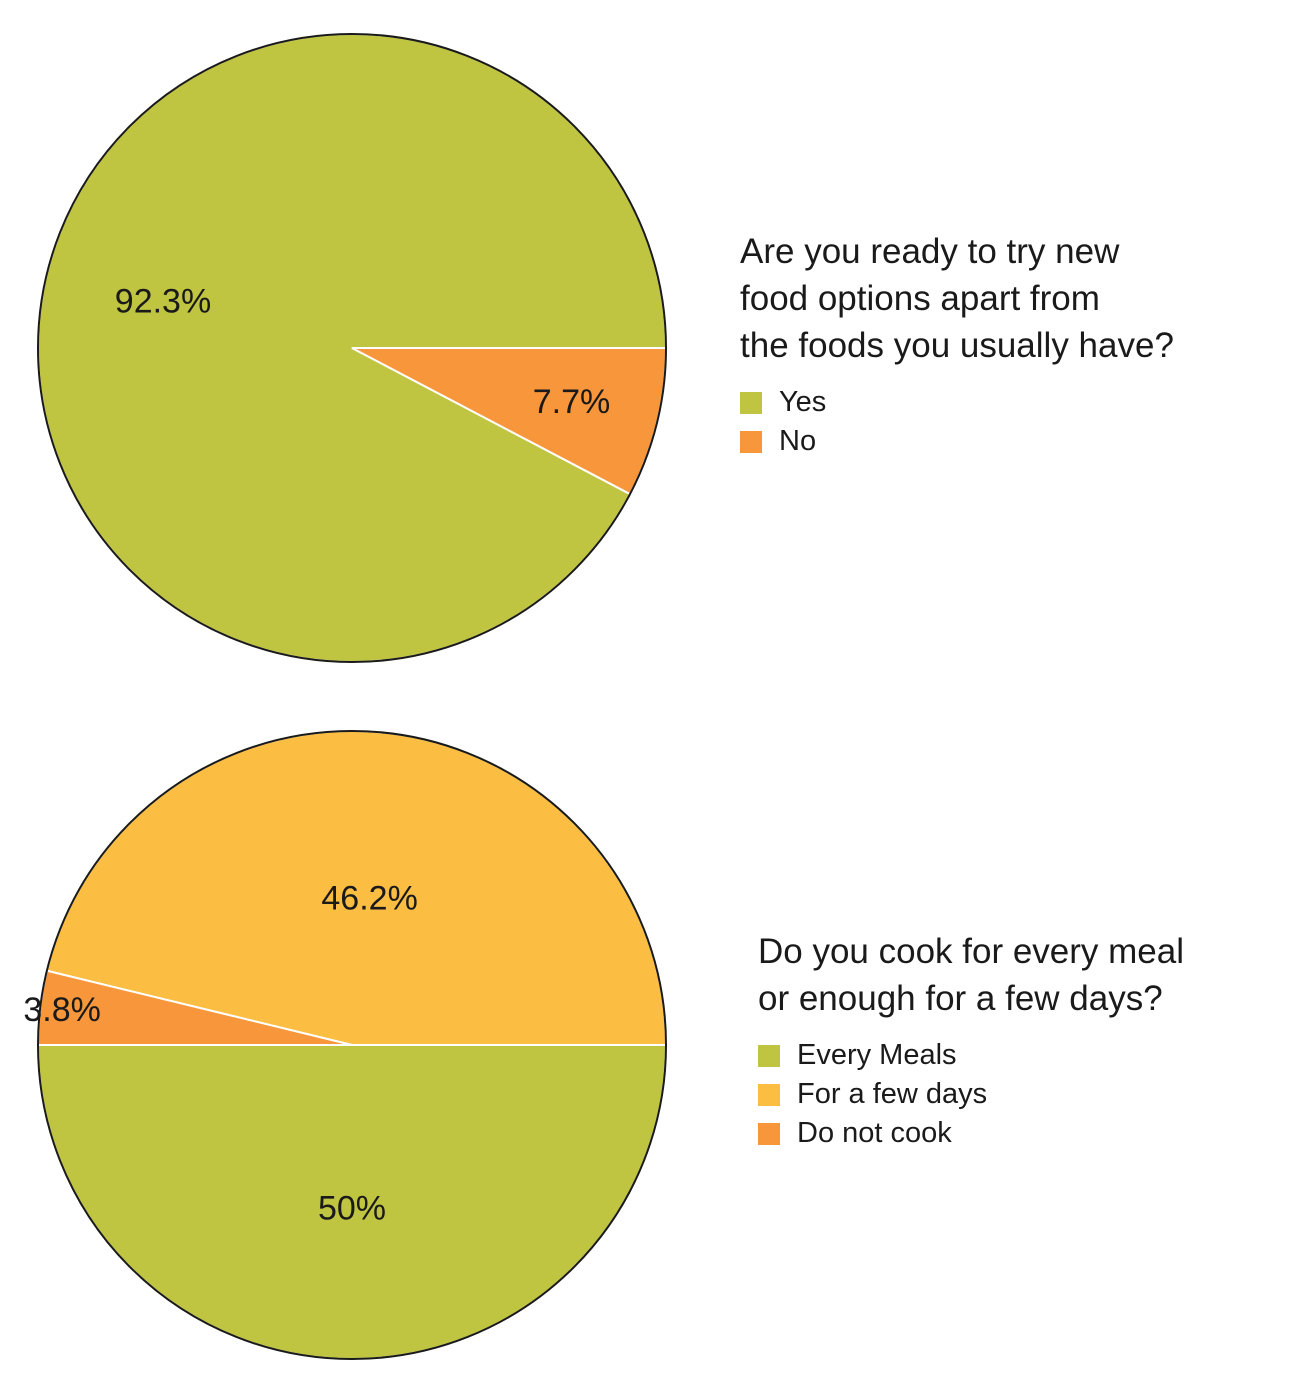 The width and height of the screenshot is (1290, 1394). I want to click on legend-label: Every Meals, so click(877, 1055).